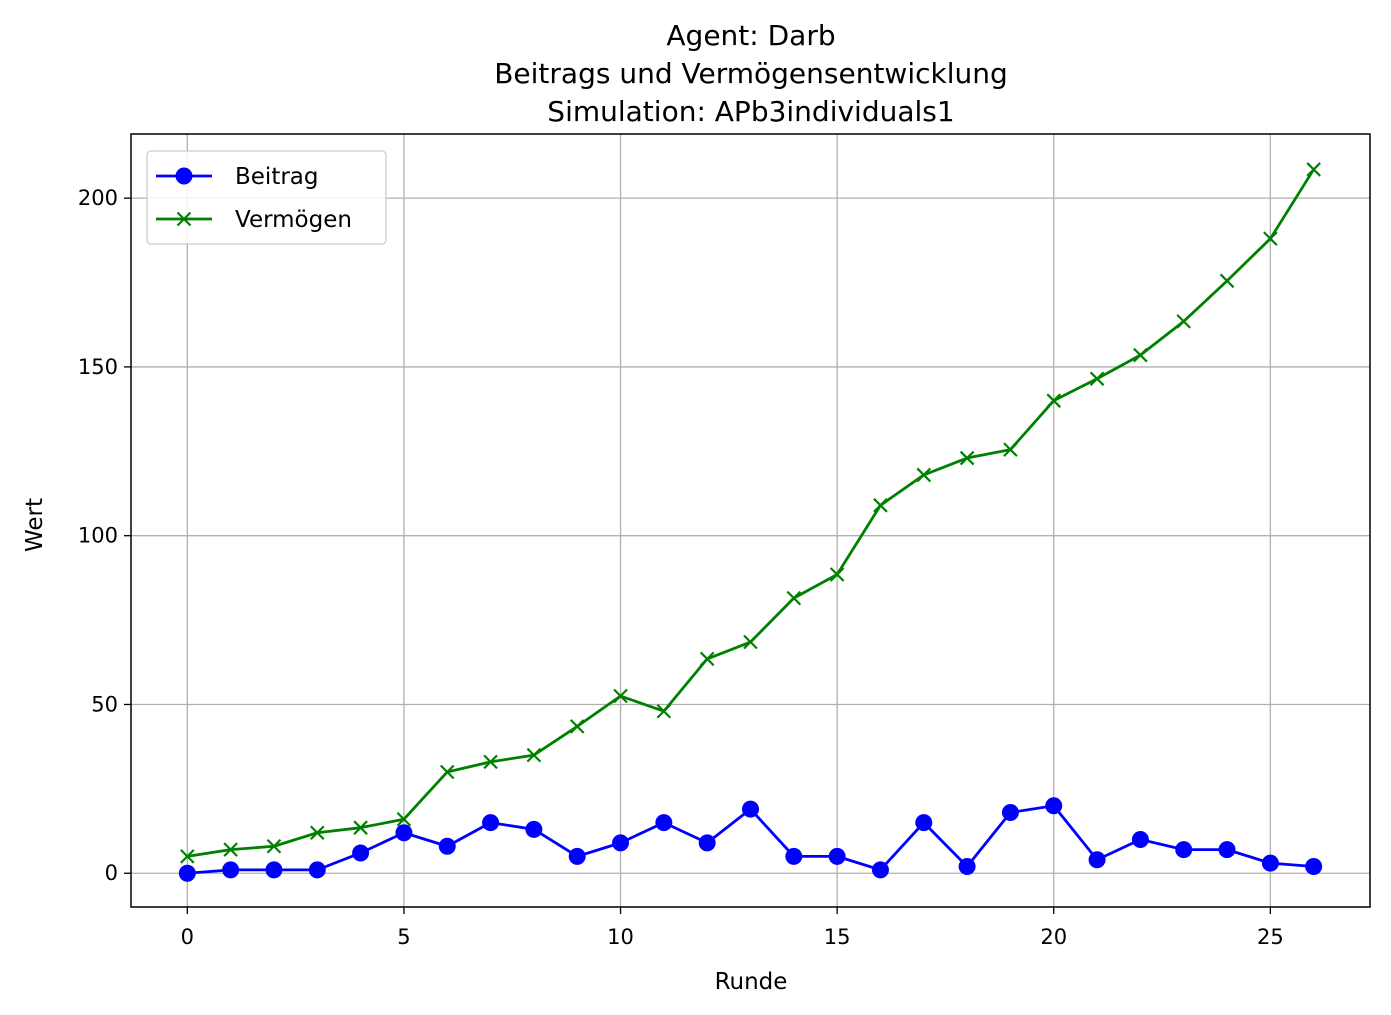 The image size is (1391, 1015). Describe the element at coordinates (751, 982) in the screenshot. I see `x-axis-label: Runde` at that location.